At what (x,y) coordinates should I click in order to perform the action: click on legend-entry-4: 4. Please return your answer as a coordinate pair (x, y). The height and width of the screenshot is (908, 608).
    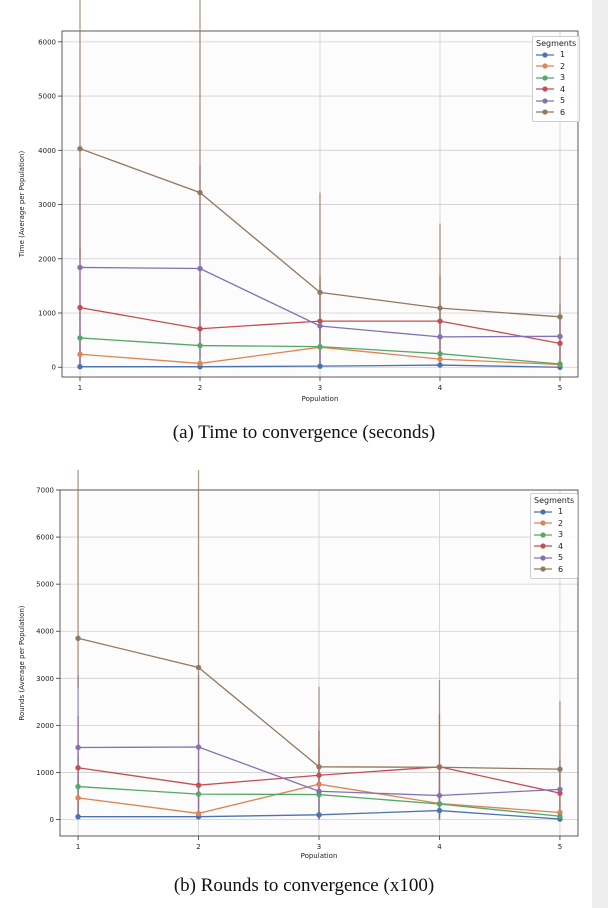
    Looking at the image, I should click on (554, 547).